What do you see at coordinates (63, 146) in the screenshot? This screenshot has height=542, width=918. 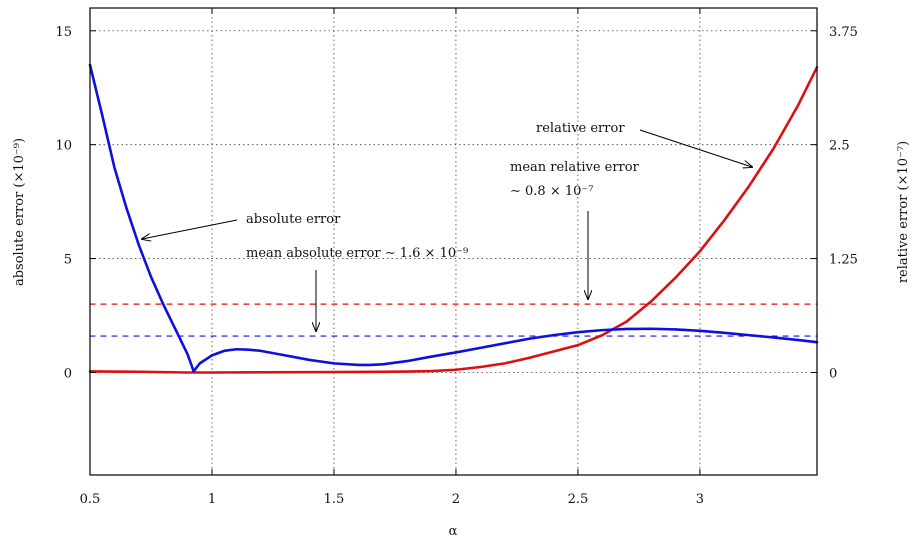 I see `y-tick-label: 10` at bounding box center [63, 146].